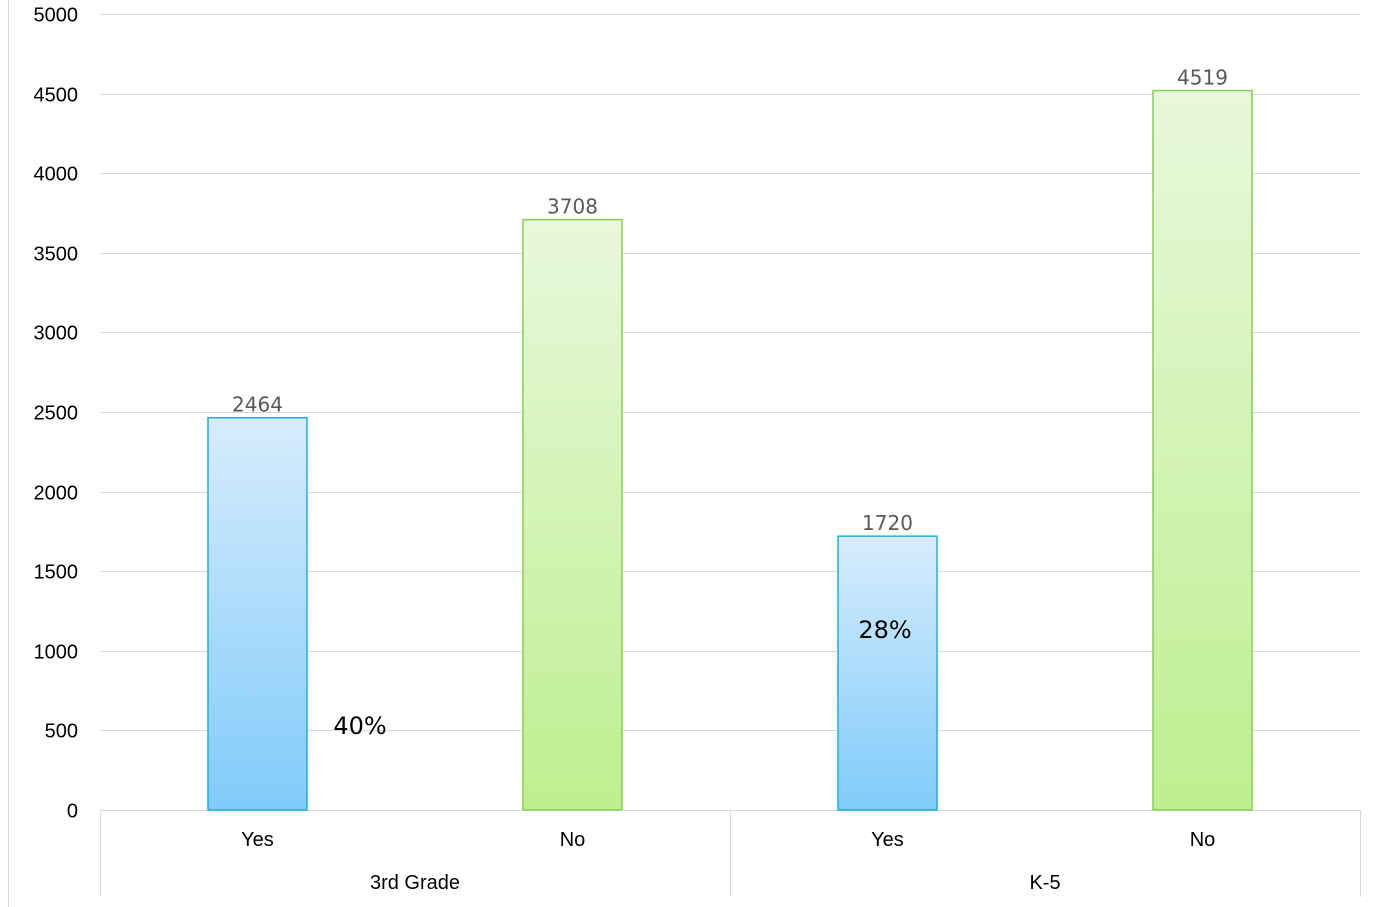  What do you see at coordinates (72, 812) in the screenshot?
I see `y-tick-label: 0` at bounding box center [72, 812].